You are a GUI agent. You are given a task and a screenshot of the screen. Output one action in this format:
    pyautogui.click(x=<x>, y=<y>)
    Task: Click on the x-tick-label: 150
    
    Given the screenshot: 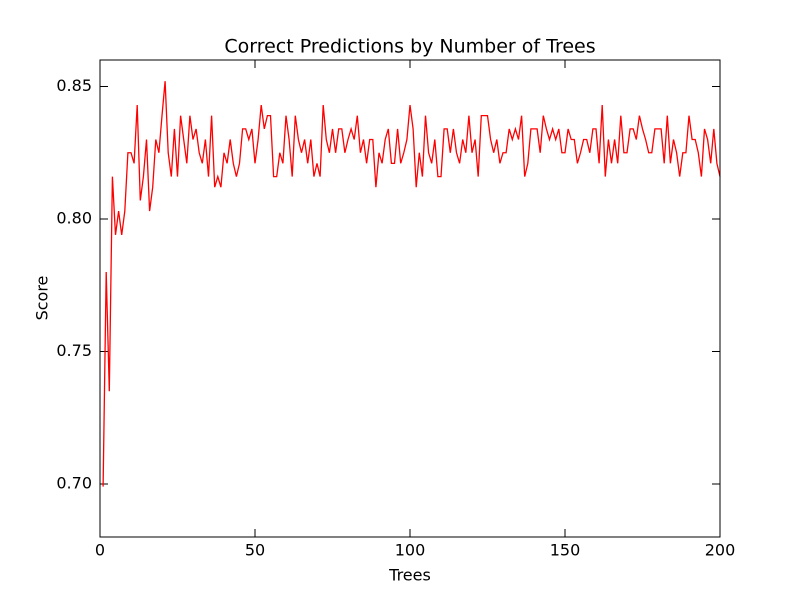 What is the action you would take?
    pyautogui.click(x=565, y=550)
    